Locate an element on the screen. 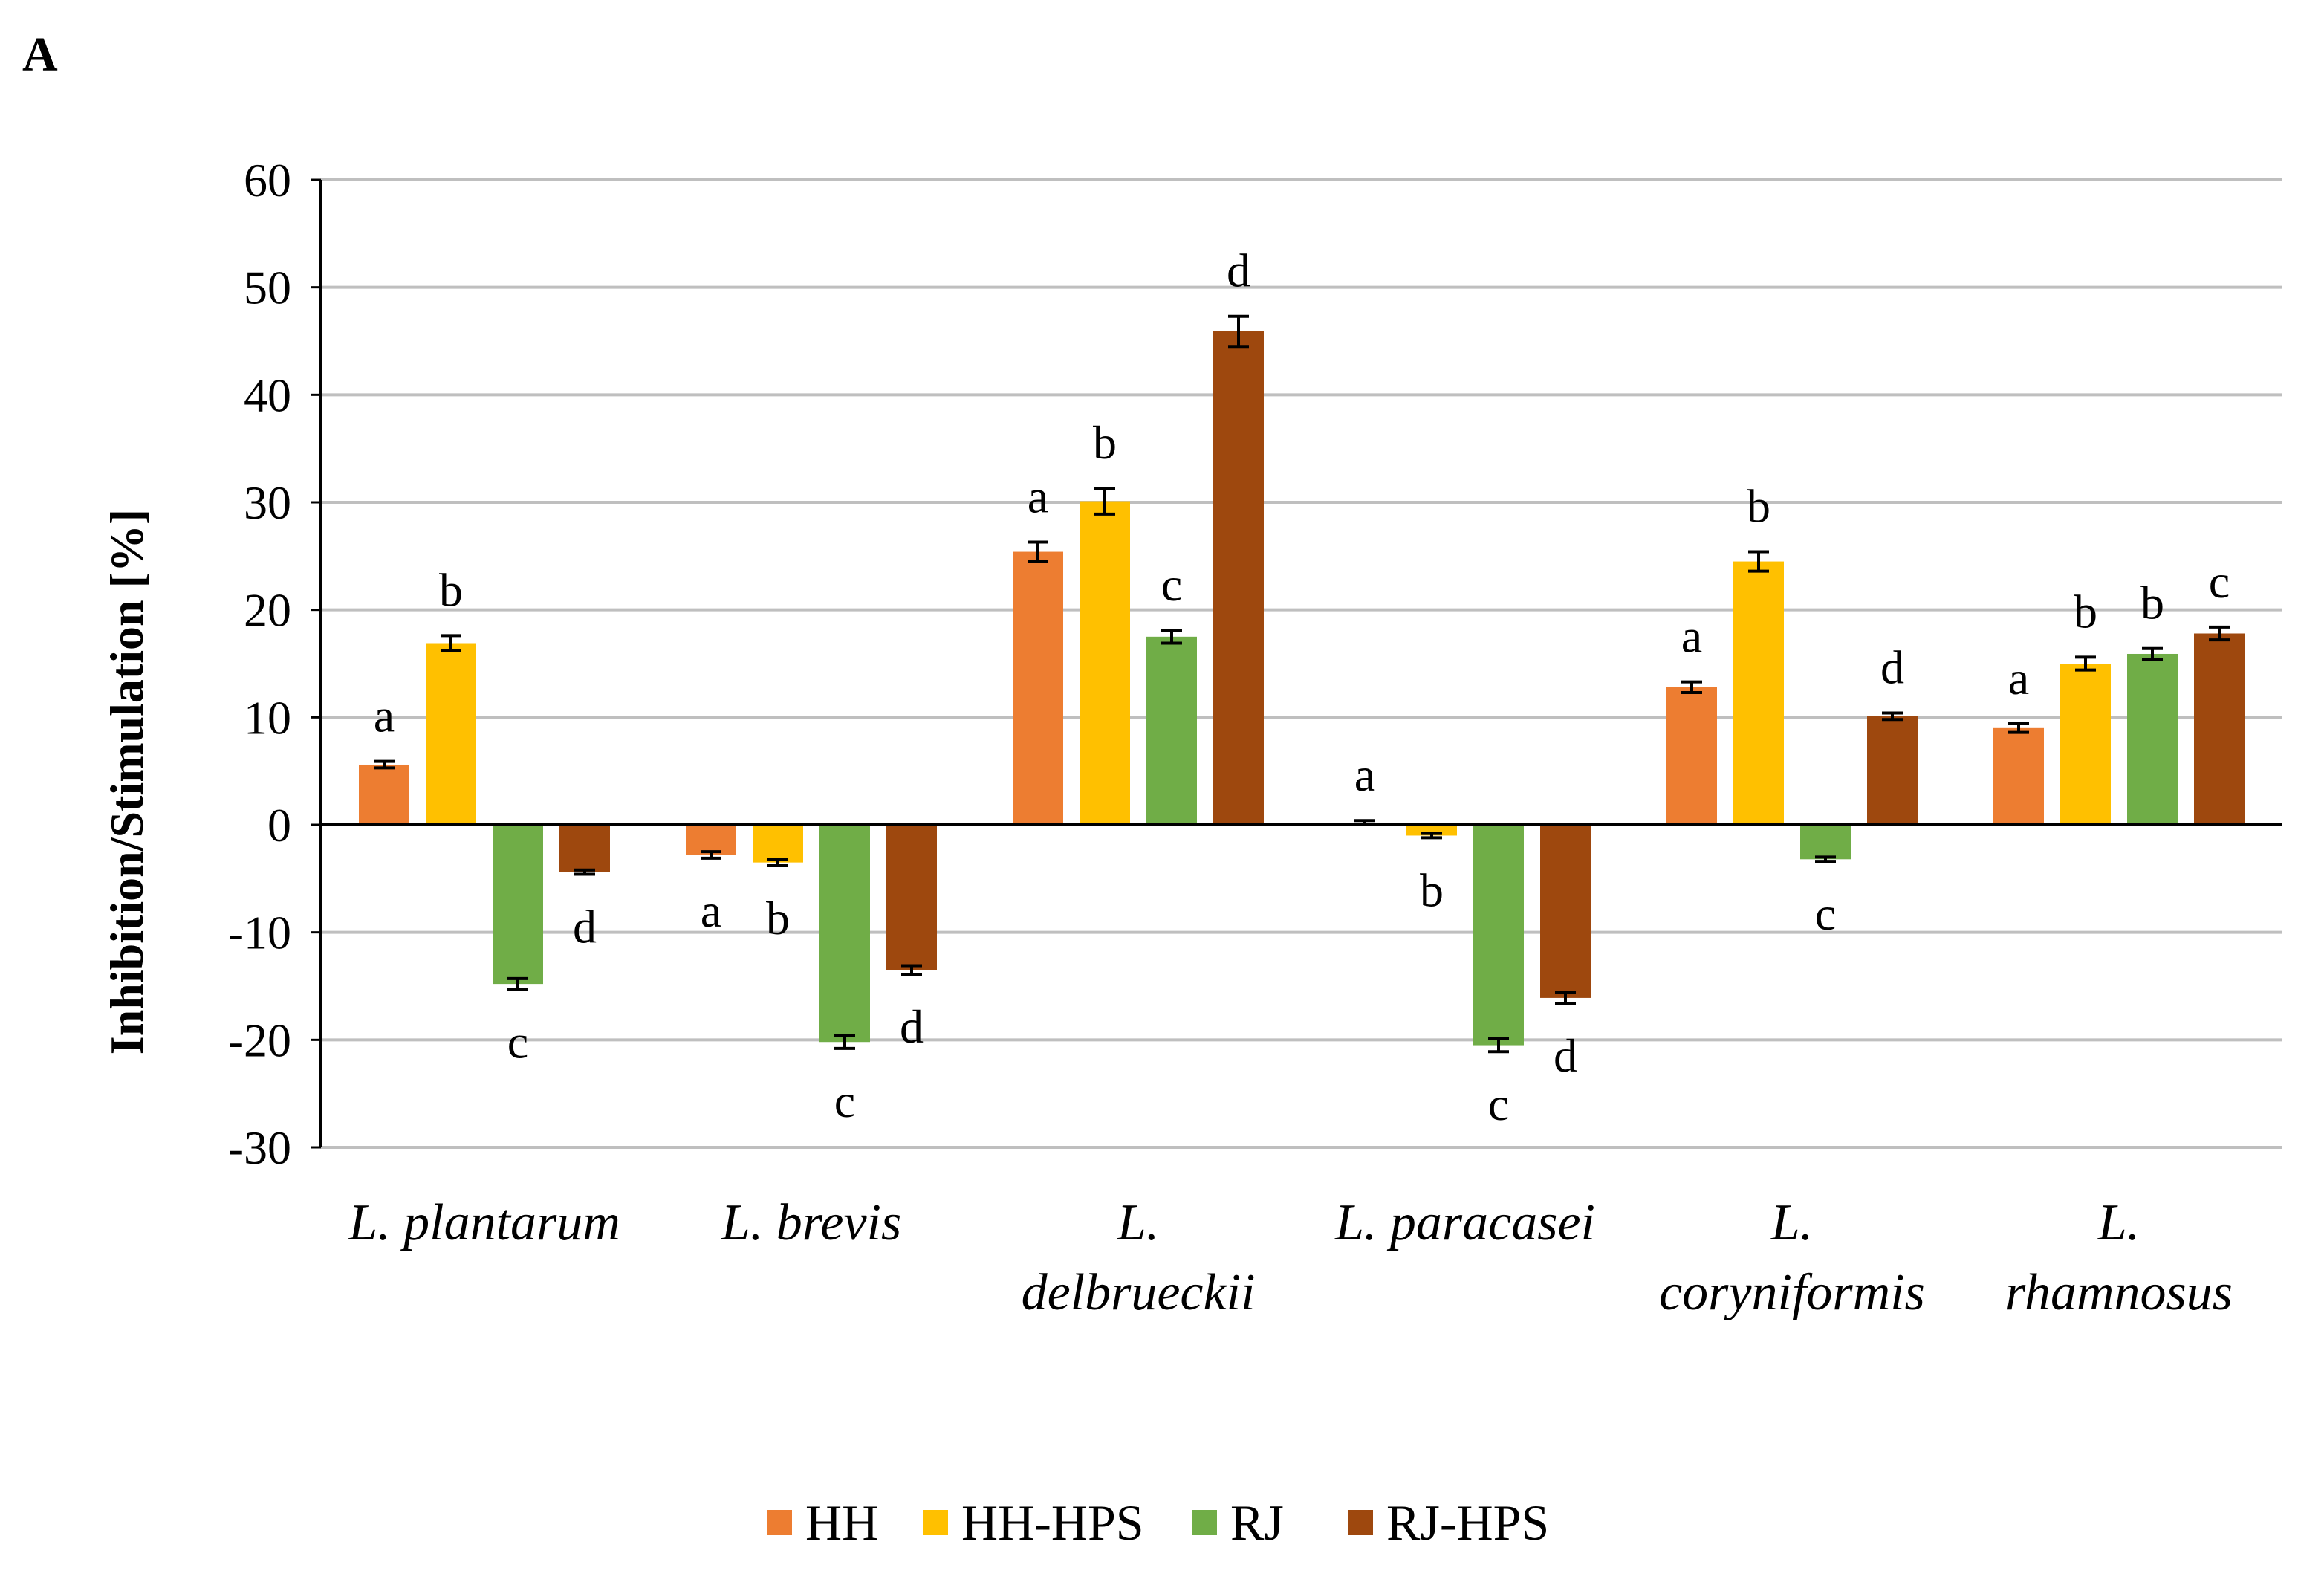  legend-label: RJ-HPS is located at coordinates (1467, 1522).